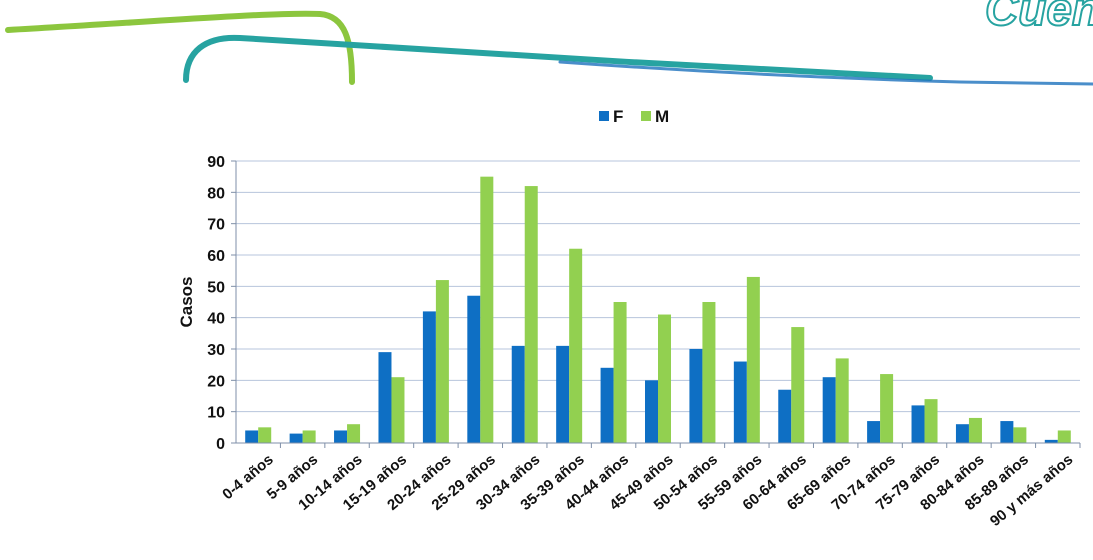 Image resolution: width=1093 pixels, height=560 pixels. I want to click on banner-green-swoosh, so click(180, 47).